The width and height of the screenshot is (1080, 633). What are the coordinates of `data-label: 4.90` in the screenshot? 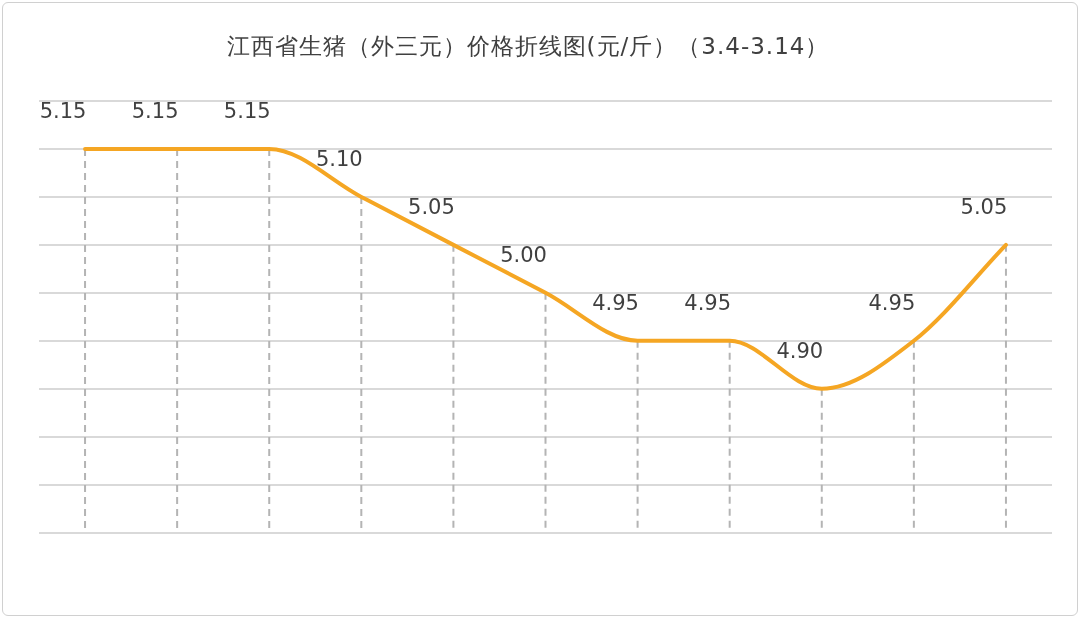 It's located at (800, 350).